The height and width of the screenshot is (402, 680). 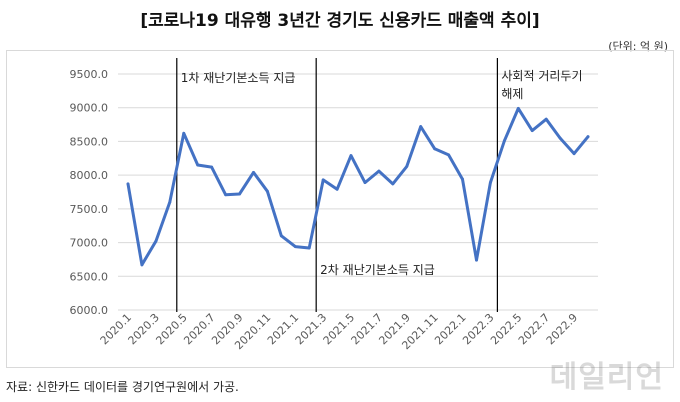 What do you see at coordinates (340, 21) in the screenshot?
I see `chart-title: [코로나19 대유행 3년간 경기도 신용카드 매출액 추이]` at bounding box center [340, 21].